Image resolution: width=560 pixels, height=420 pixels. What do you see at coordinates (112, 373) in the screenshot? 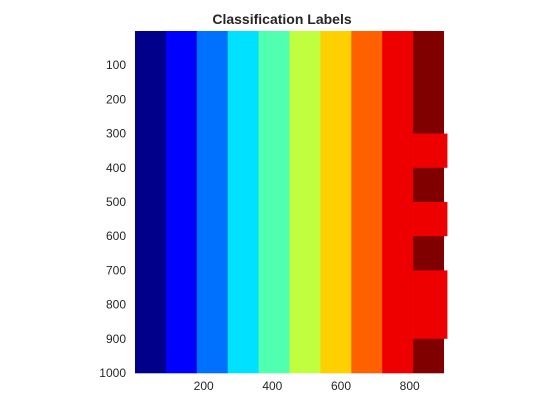
I see `y-tick-label: 1000` at bounding box center [112, 373].